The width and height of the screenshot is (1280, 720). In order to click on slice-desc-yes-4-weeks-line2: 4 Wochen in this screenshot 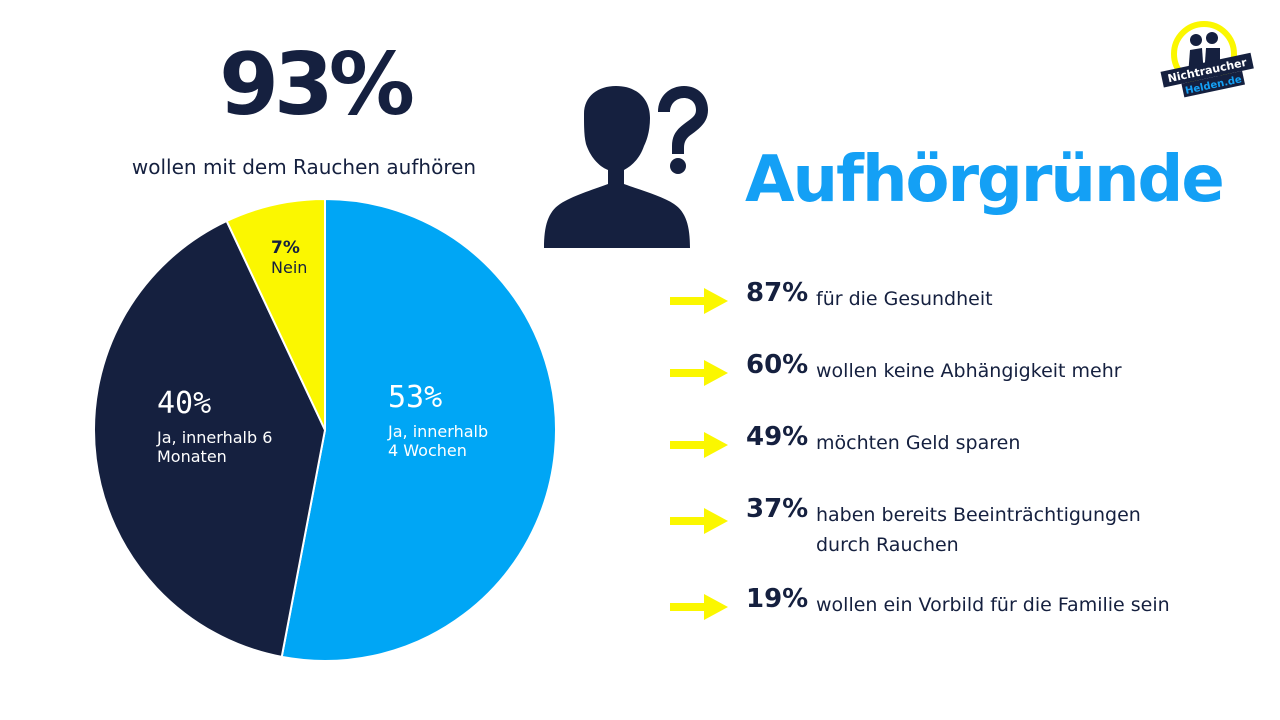, I will do `click(427, 451)`.